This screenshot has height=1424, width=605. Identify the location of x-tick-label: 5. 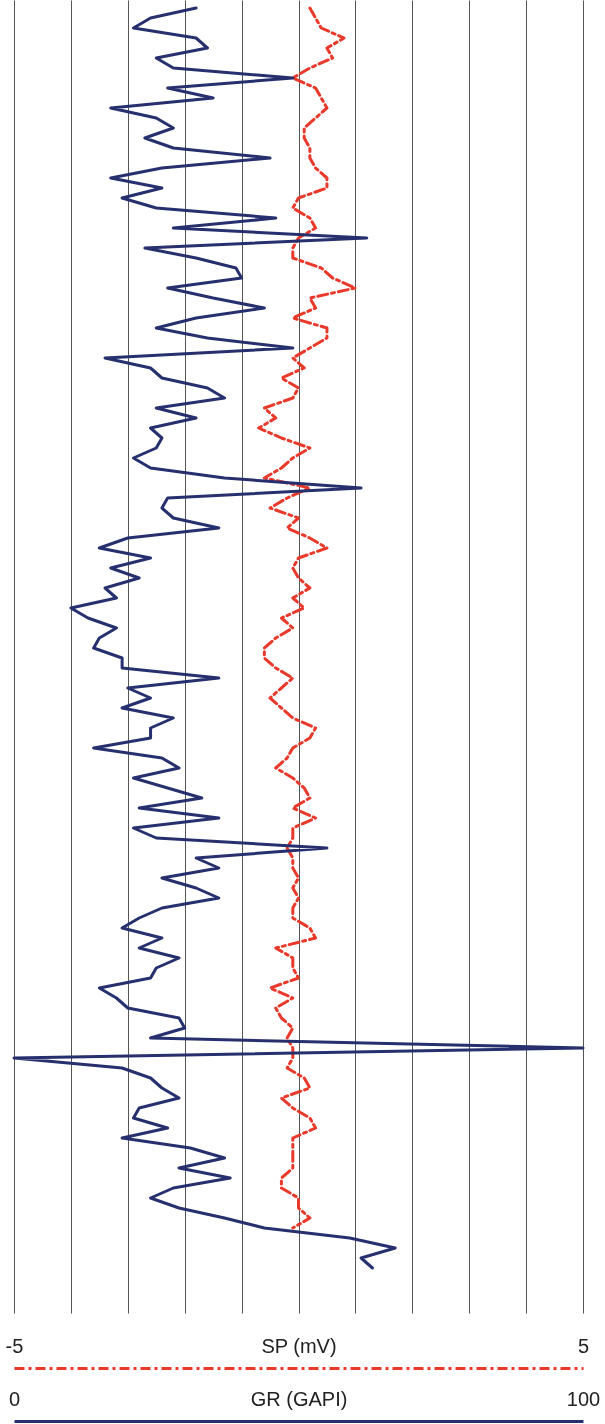
(583, 1345).